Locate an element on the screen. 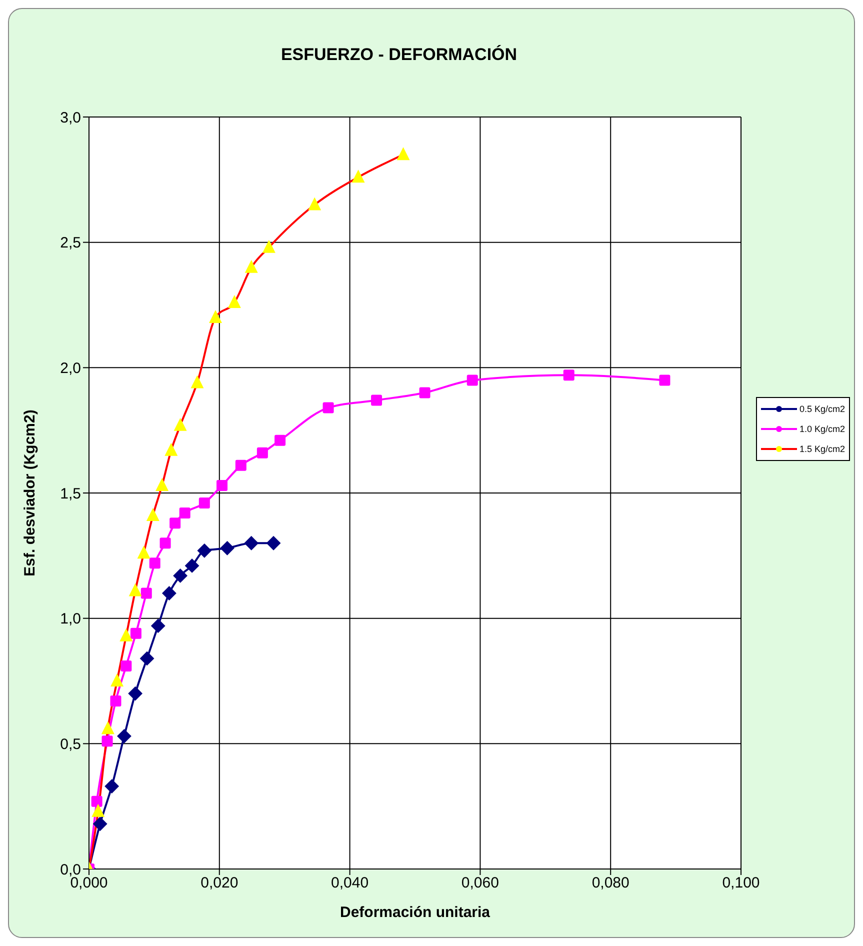  y-tick-label: 0,5 is located at coordinates (70, 744).